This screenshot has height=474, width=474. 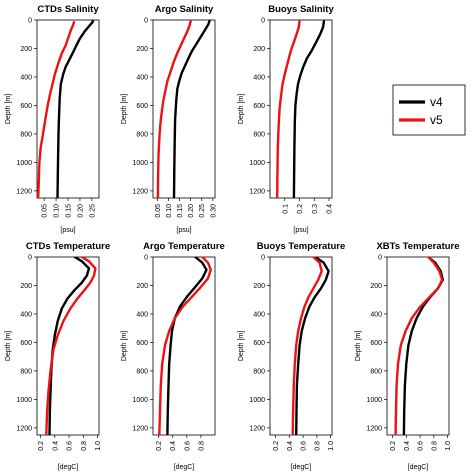 I want to click on x-tick-label: 0.20, so click(x=80, y=211).